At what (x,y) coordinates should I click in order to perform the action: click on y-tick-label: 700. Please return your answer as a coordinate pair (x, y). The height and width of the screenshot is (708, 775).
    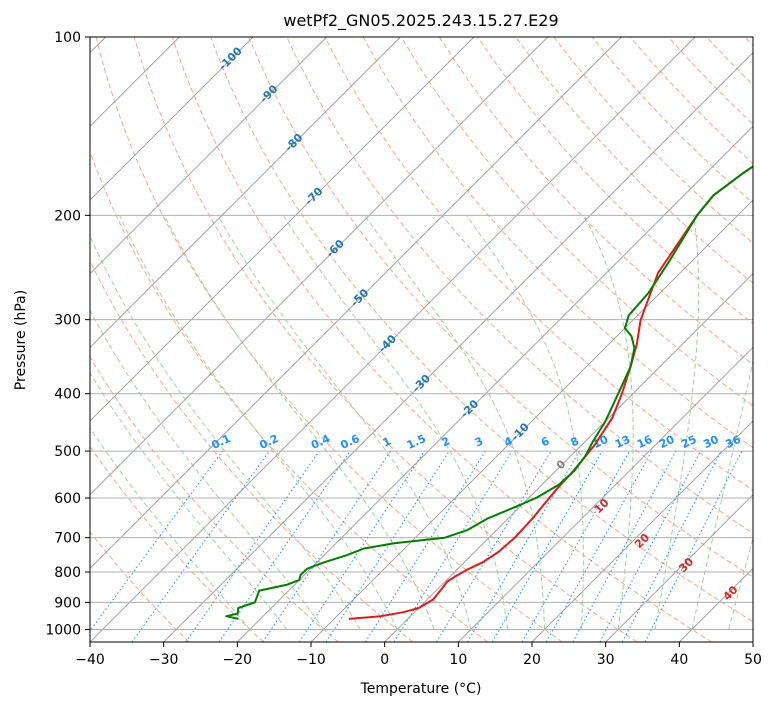
    Looking at the image, I should click on (67, 539).